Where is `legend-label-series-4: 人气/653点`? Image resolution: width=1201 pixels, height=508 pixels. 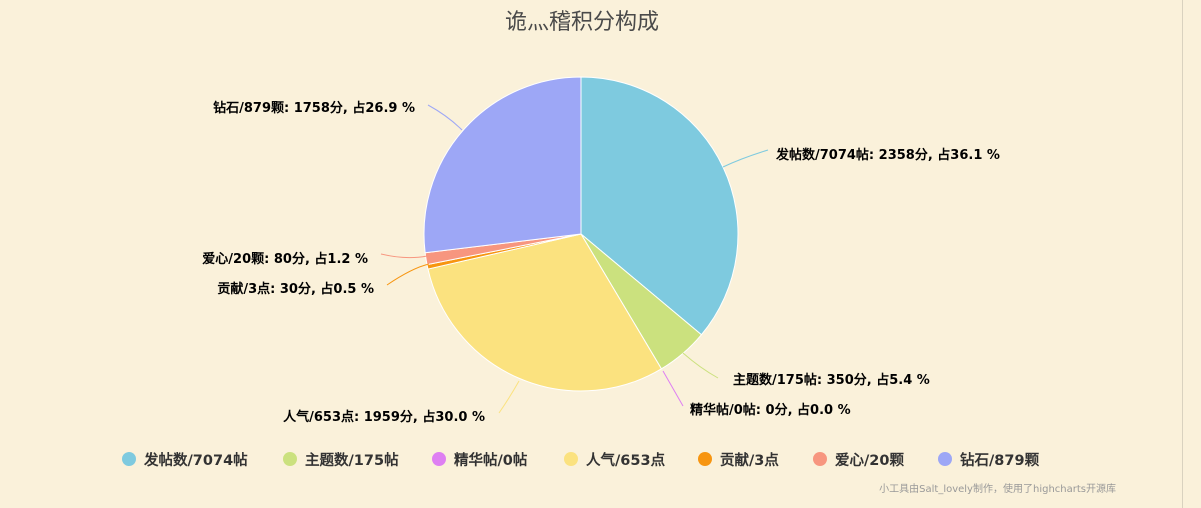 legend-label-series-4: 人气/653点 is located at coordinates (626, 460).